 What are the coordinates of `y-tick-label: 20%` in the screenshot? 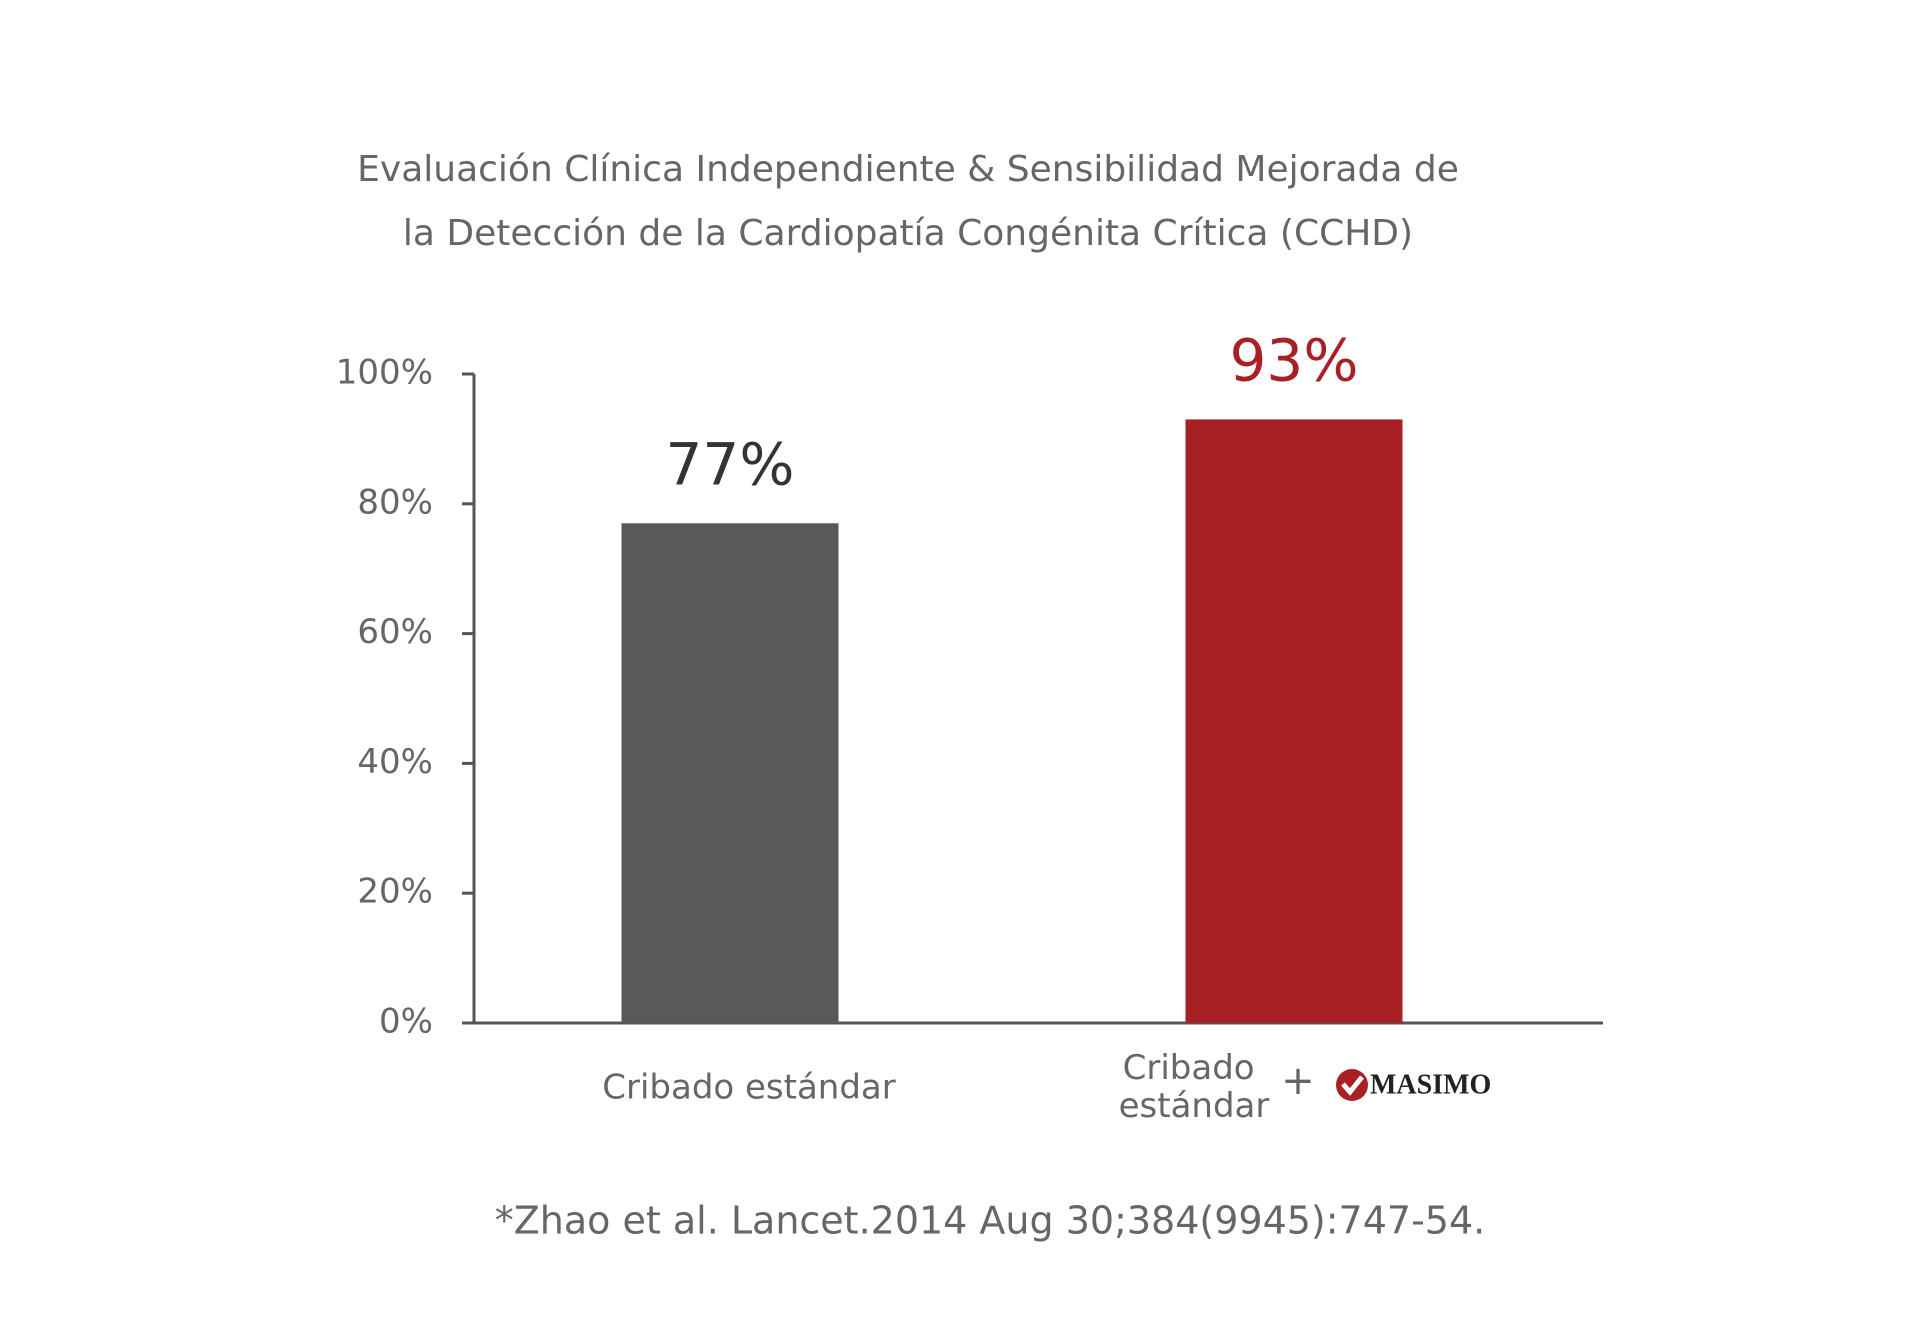 It's located at (395, 892).